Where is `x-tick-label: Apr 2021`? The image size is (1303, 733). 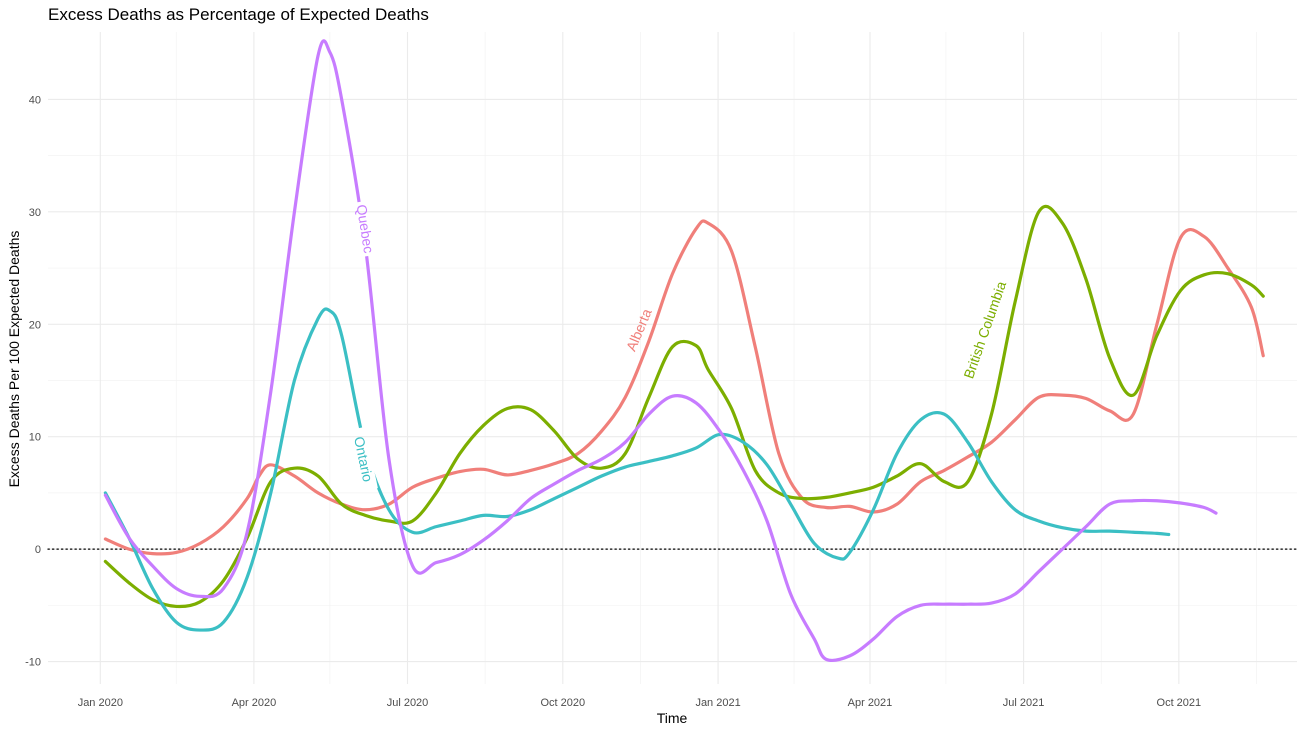 x-tick-label: Apr 2021 is located at coordinates (870, 703).